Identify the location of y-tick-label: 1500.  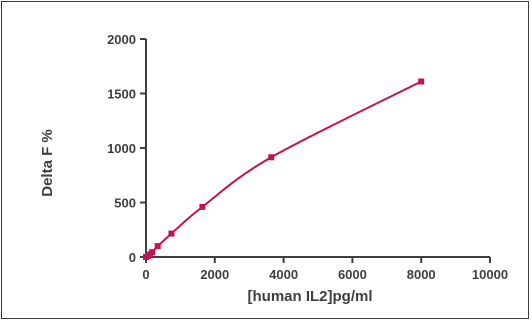
(121, 94).